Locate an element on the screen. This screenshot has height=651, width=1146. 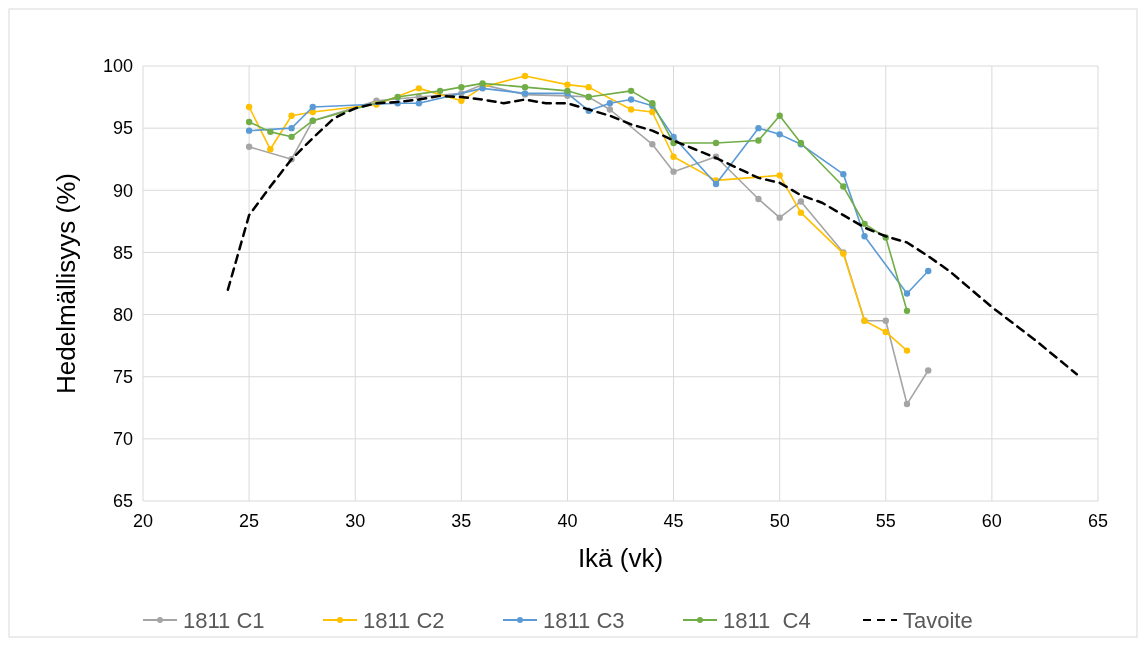
y-tick-label: 85 is located at coordinates (122, 252).